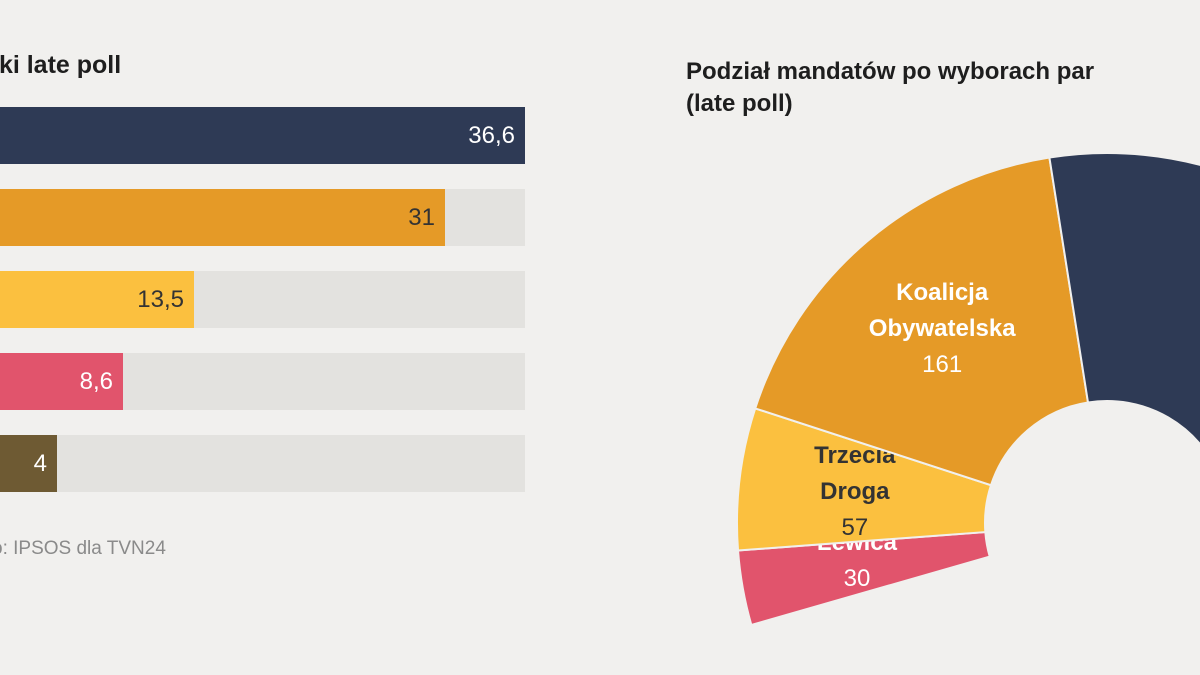 This screenshot has width=1200, height=675. Describe the element at coordinates (942, 364) in the screenshot. I see `seat-value-label: 161` at that location.